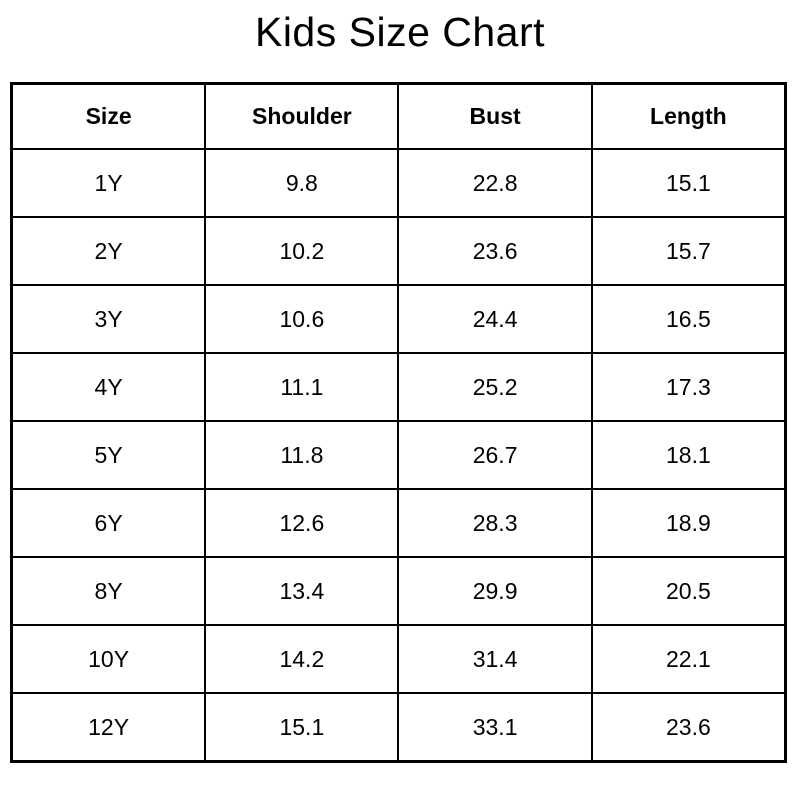 The height and width of the screenshot is (800, 800). Describe the element at coordinates (495, 183) in the screenshot. I see `value-cell: 22.8` at that location.